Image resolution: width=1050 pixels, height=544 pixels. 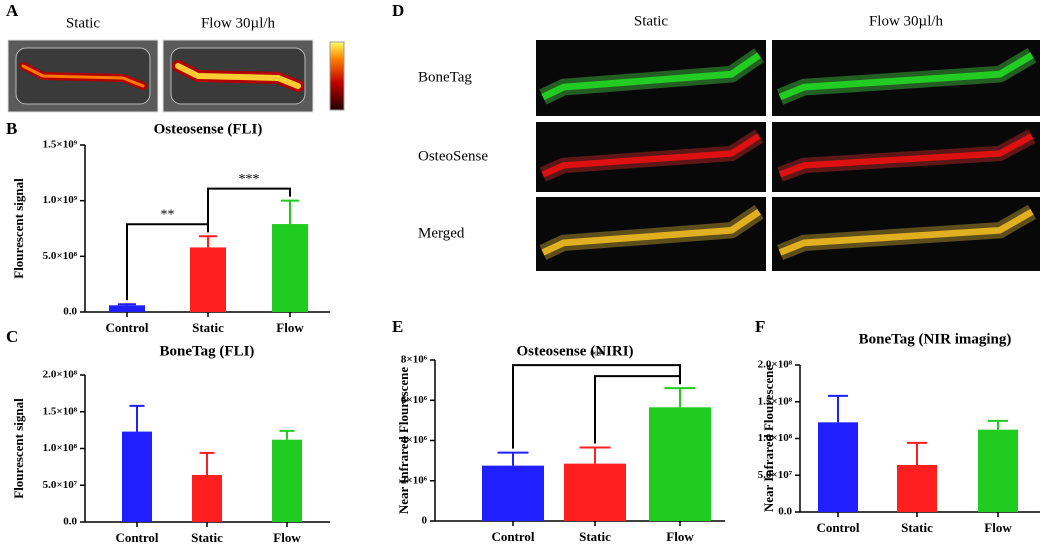 What do you see at coordinates (207, 351) in the screenshot?
I see `chart-title: BoneTag (FLI)` at bounding box center [207, 351].